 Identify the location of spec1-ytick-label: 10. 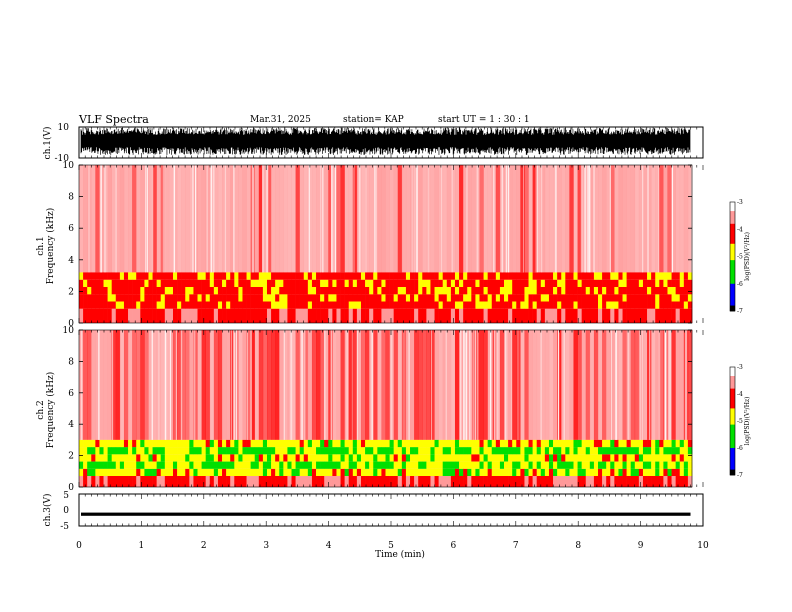
(69, 166).